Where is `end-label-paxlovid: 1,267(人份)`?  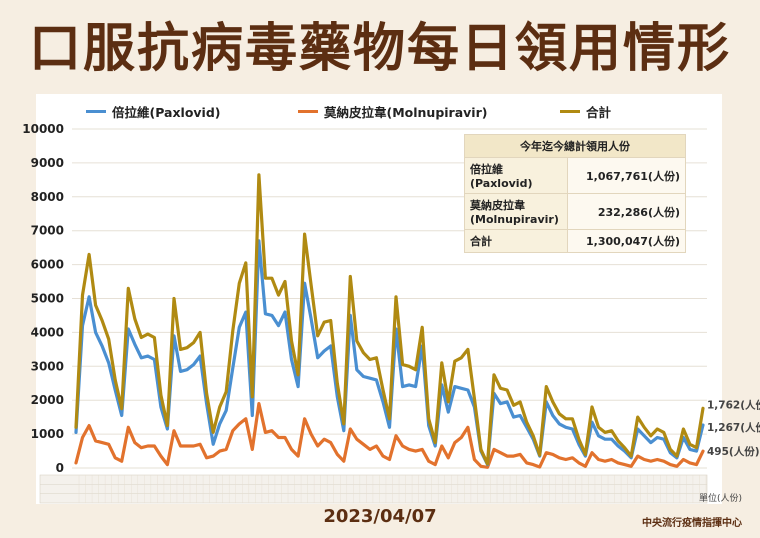 end-label-paxlovid: 1,267(人份) is located at coordinates (733, 427).